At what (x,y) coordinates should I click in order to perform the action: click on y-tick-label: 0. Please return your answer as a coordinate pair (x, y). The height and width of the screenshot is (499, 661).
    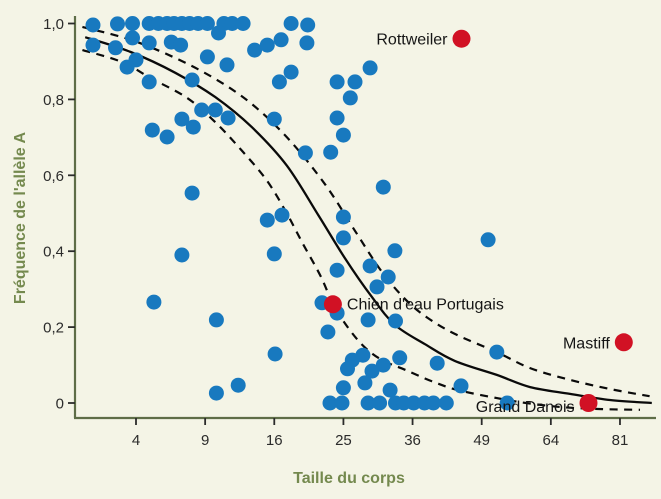
    Looking at the image, I should click on (60, 404).